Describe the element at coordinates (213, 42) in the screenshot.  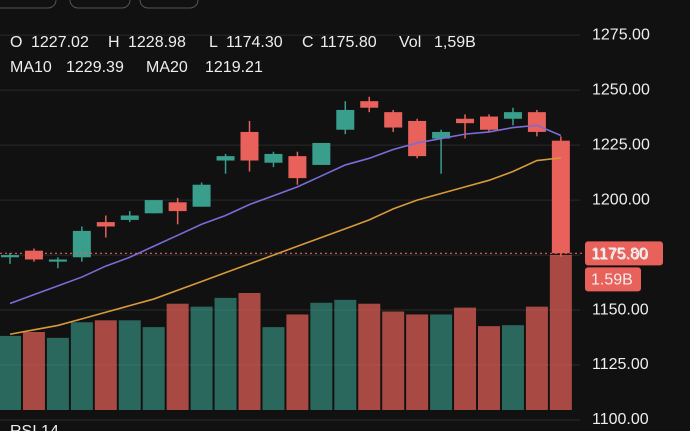
I see `header-key: L` at that location.